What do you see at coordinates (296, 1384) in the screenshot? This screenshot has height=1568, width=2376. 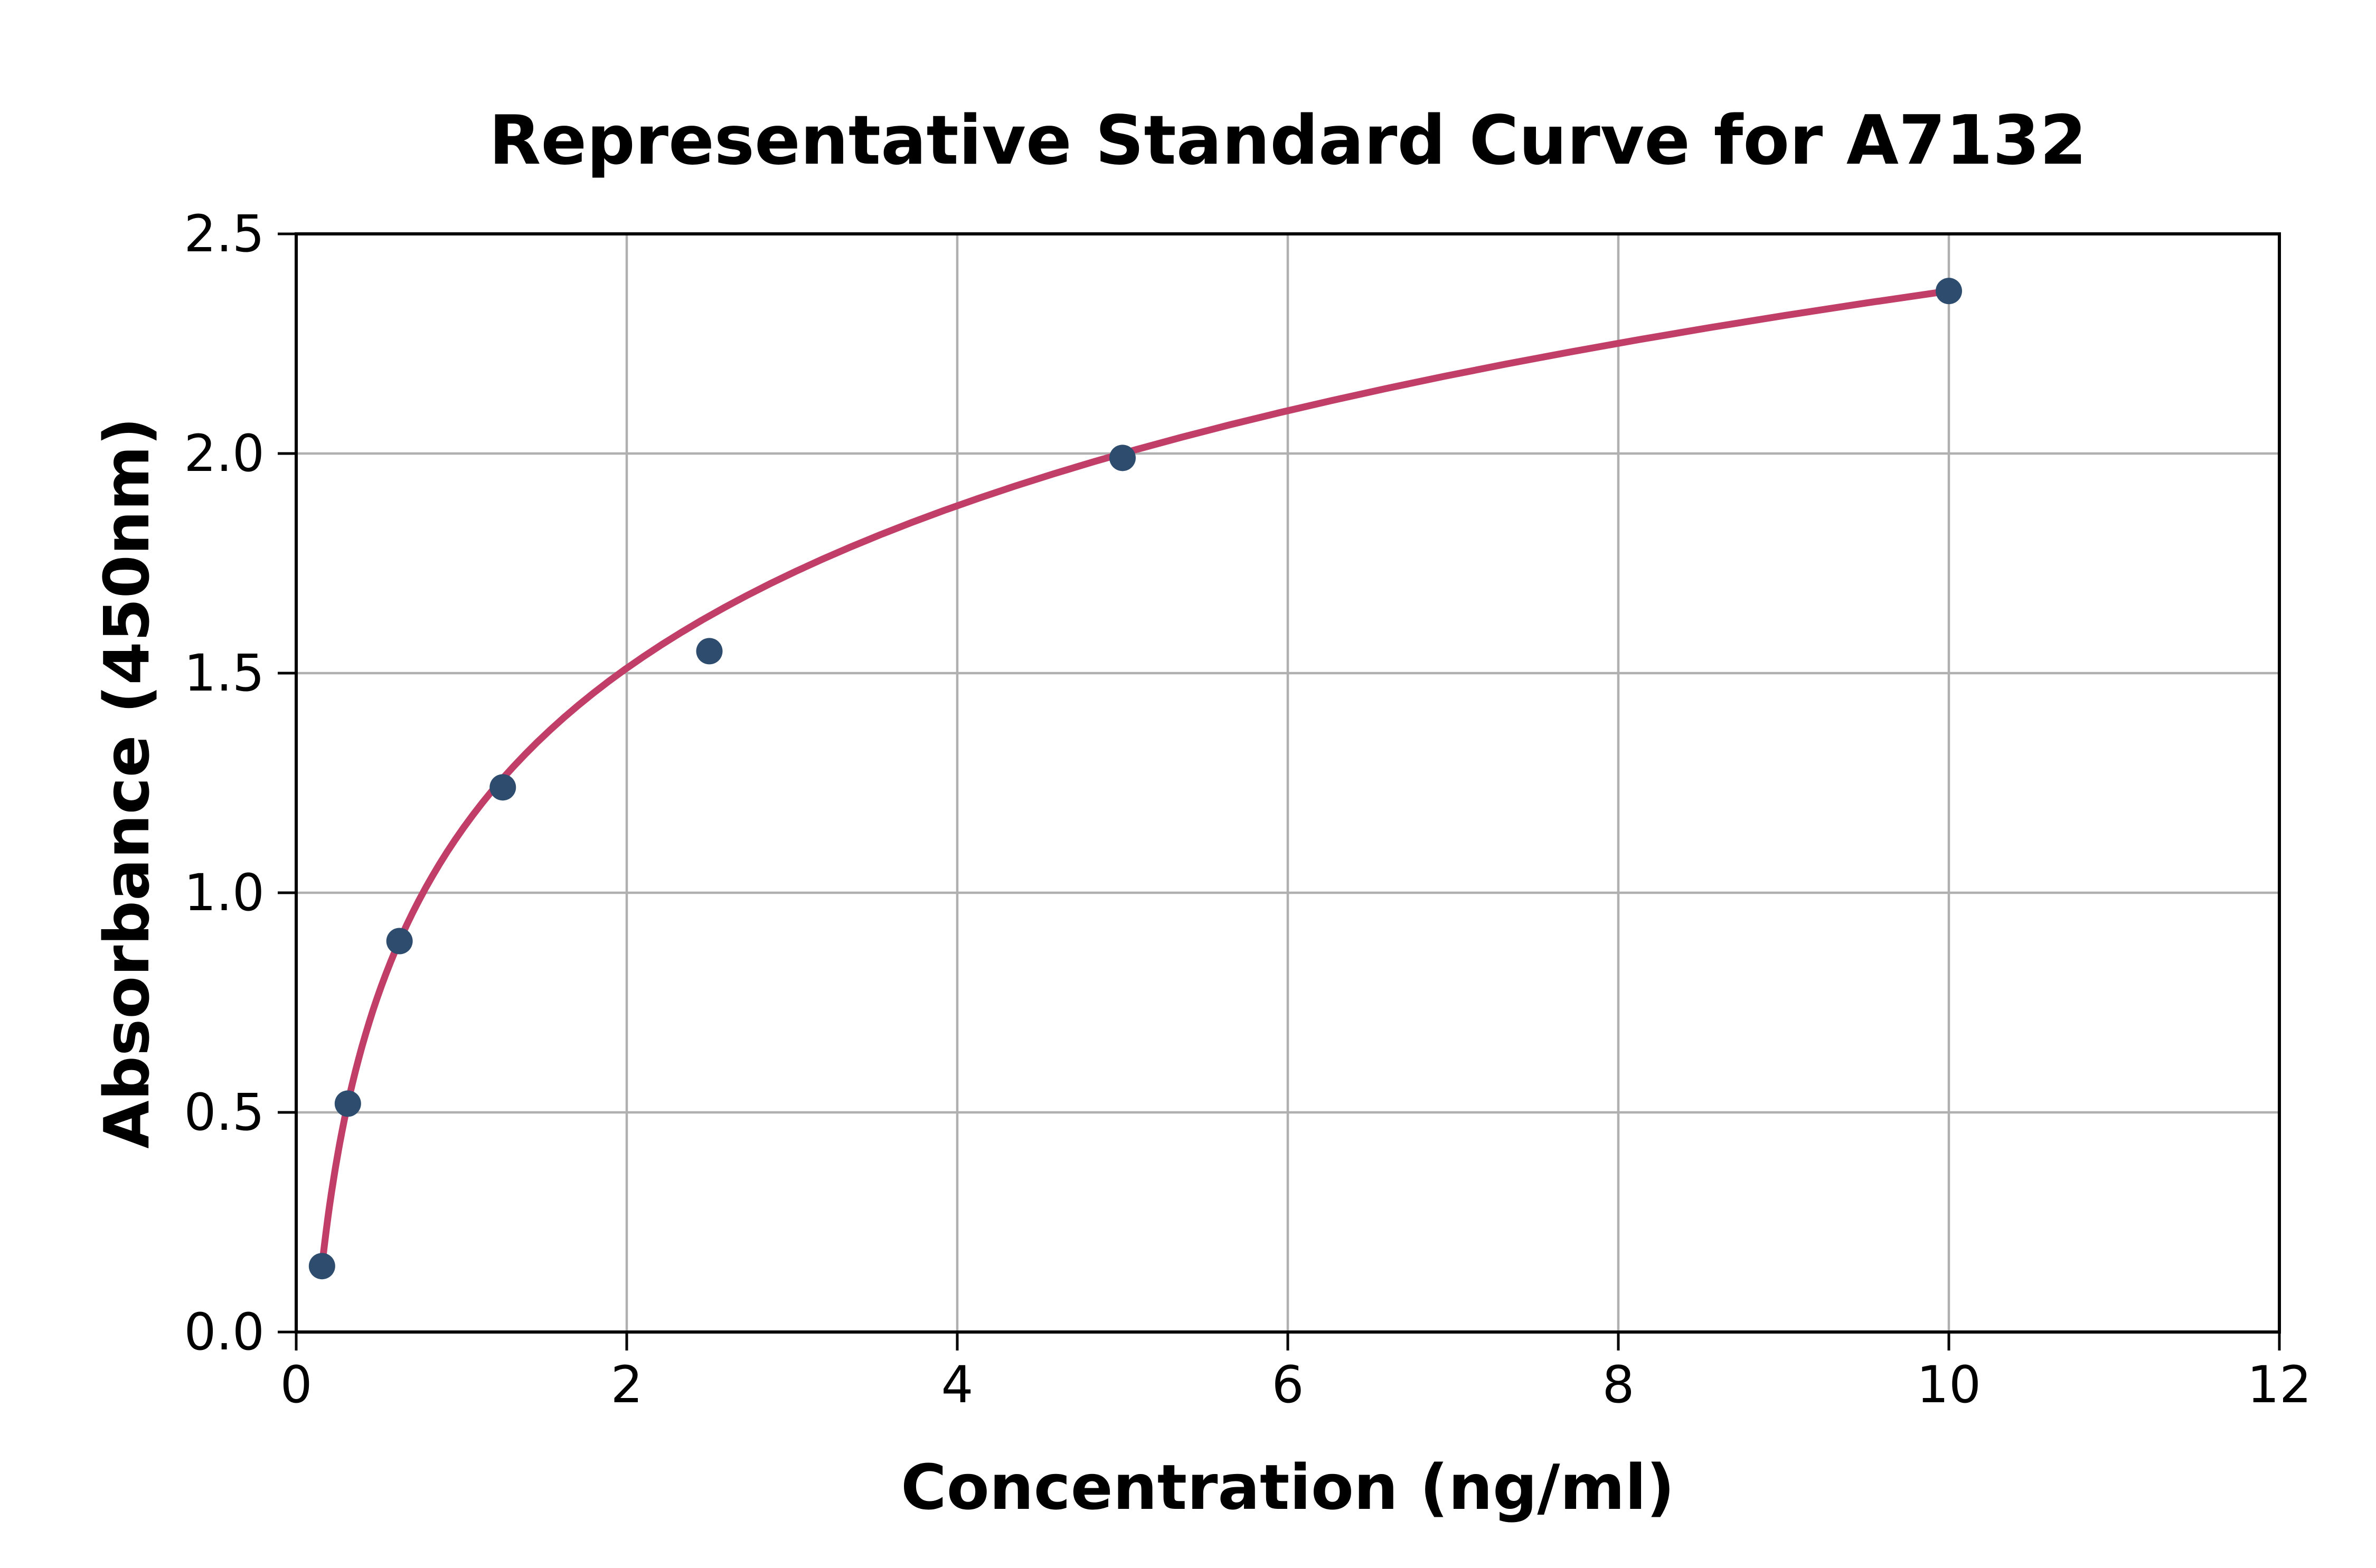 I see `x-tick-label: 0` at bounding box center [296, 1384].